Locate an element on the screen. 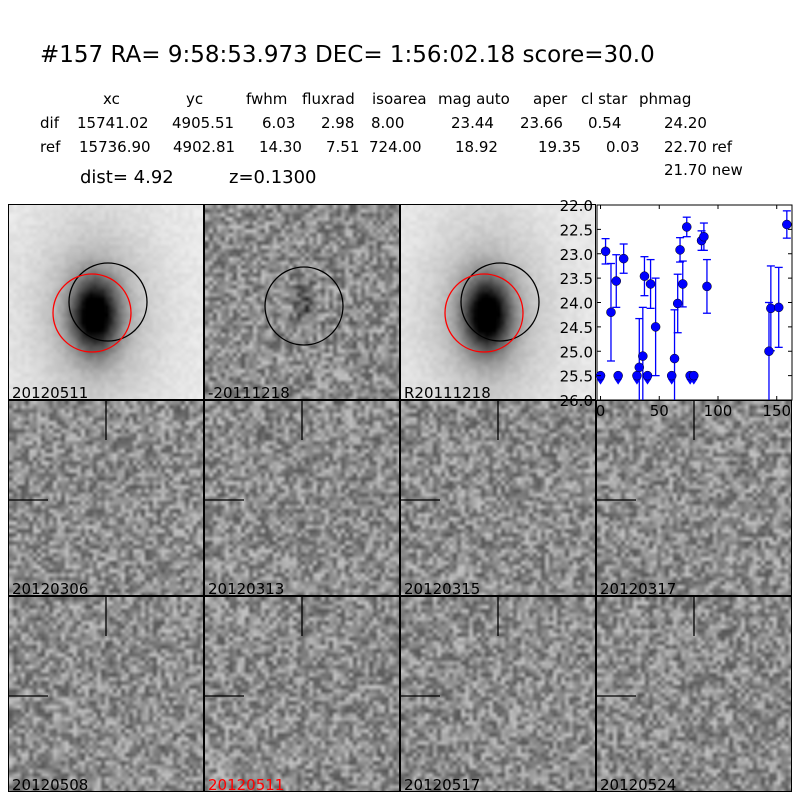 This screenshot has width=800, height=800. image-stamp: 20120517 is located at coordinates (498, 694).